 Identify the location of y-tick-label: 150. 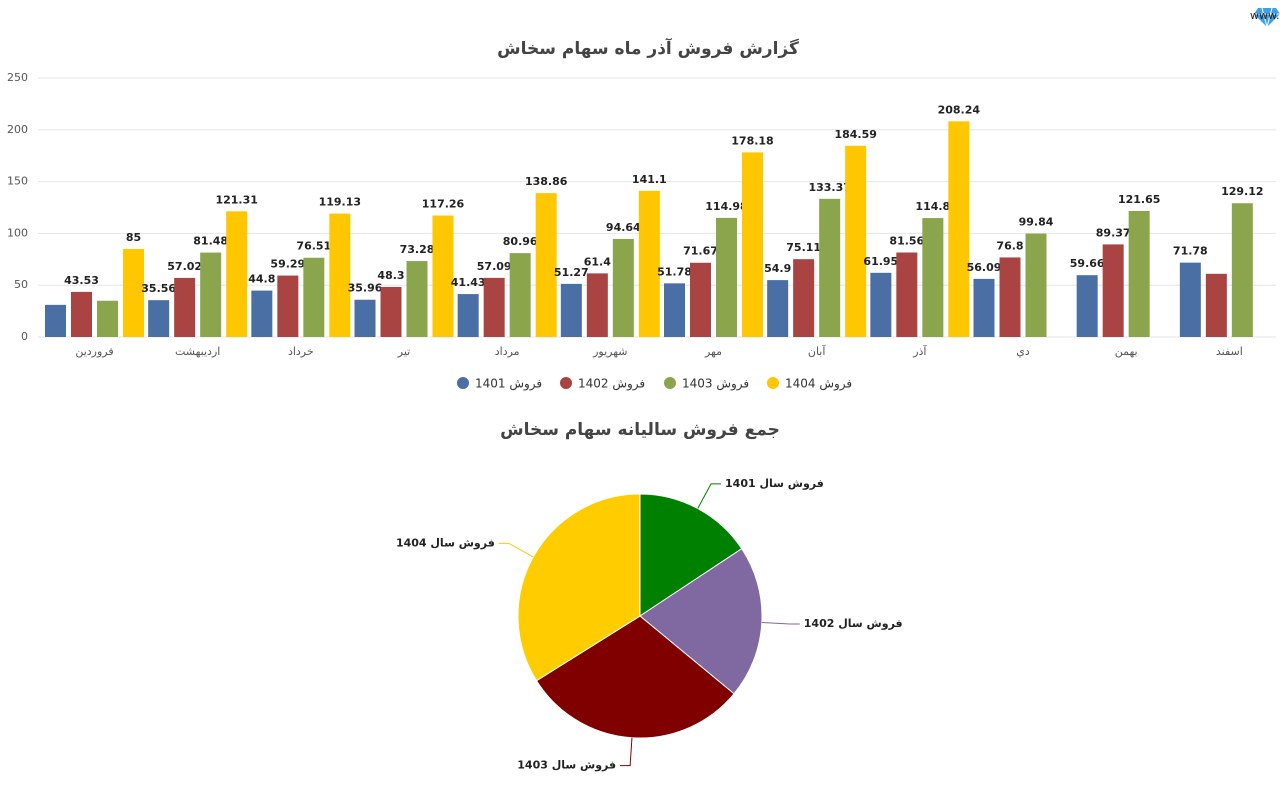
(17, 181).